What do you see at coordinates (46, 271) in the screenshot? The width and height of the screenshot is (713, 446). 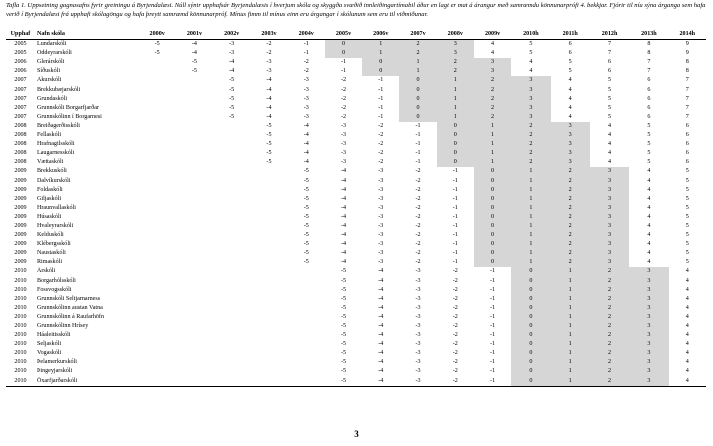 I see `school-name-cell: Árskóli` at bounding box center [46, 271].